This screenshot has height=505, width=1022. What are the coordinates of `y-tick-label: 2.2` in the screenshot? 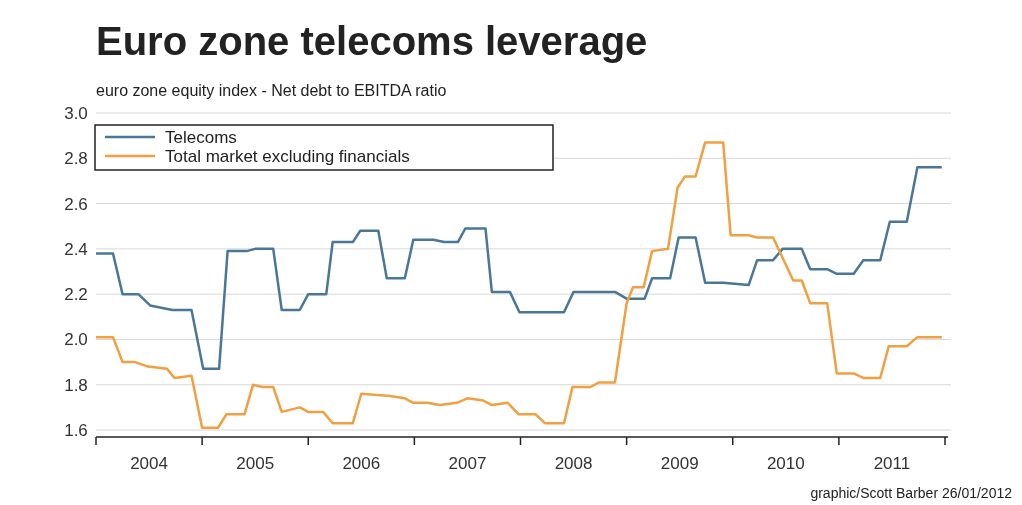 It's located at (76, 295).